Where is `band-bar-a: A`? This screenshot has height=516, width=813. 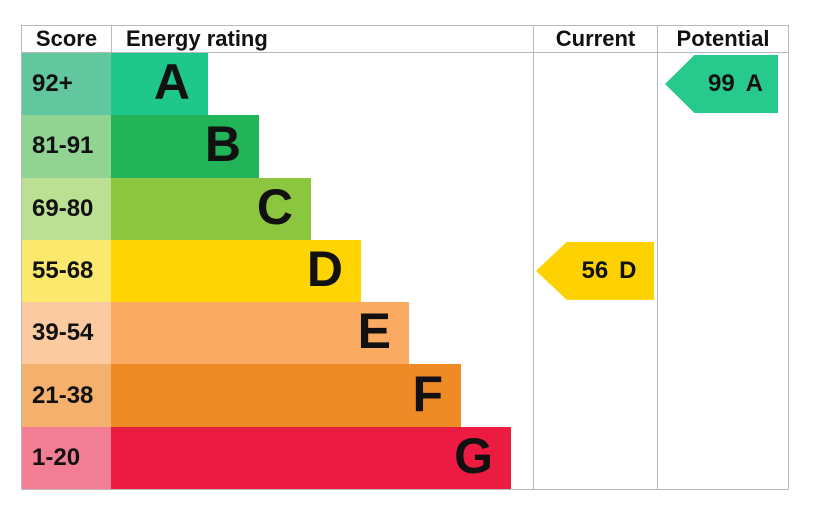
band-bar-a: A is located at coordinates (159, 84).